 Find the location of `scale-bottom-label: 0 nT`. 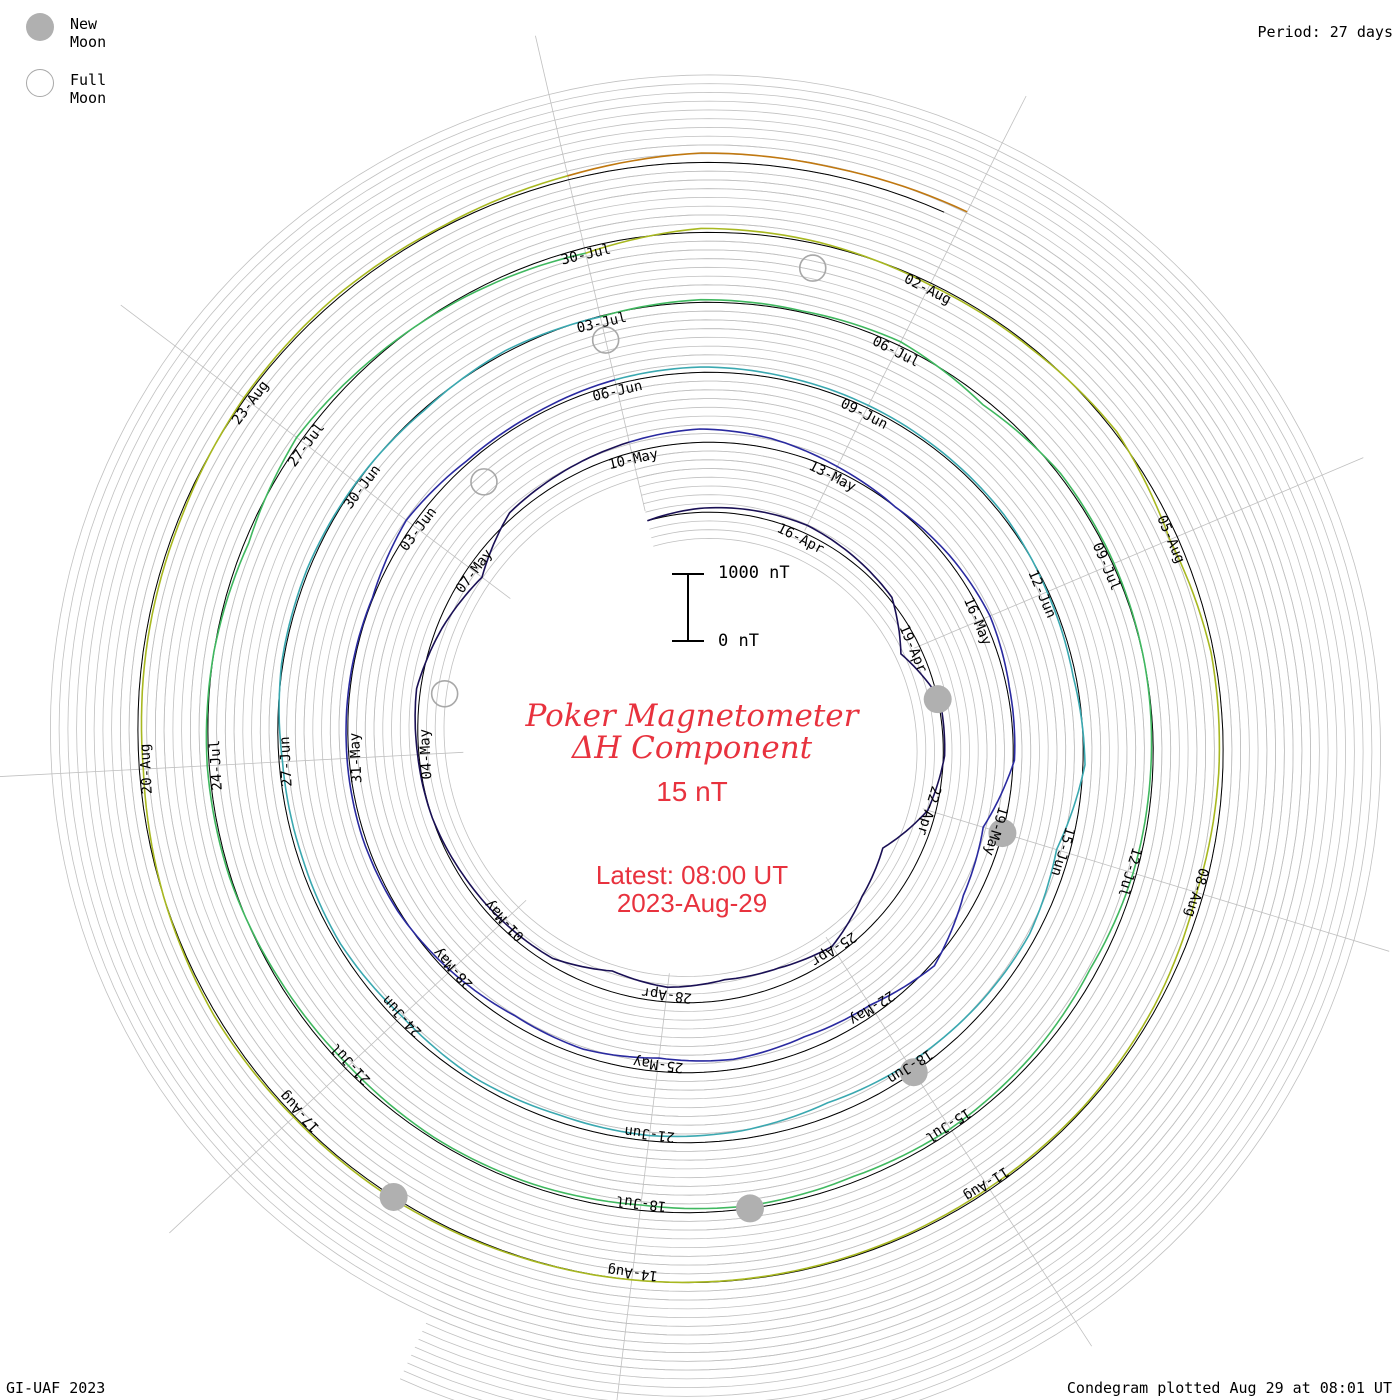

scale-bottom-label: 0 nT is located at coordinates (738, 641).